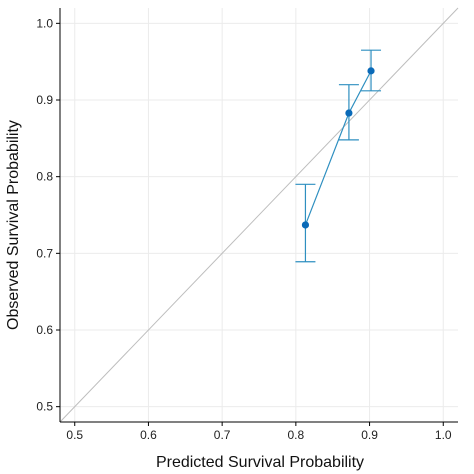 This screenshot has width=474, height=474. I want to click on y-axis-label: Observed Survival Probability, so click(13, 225).